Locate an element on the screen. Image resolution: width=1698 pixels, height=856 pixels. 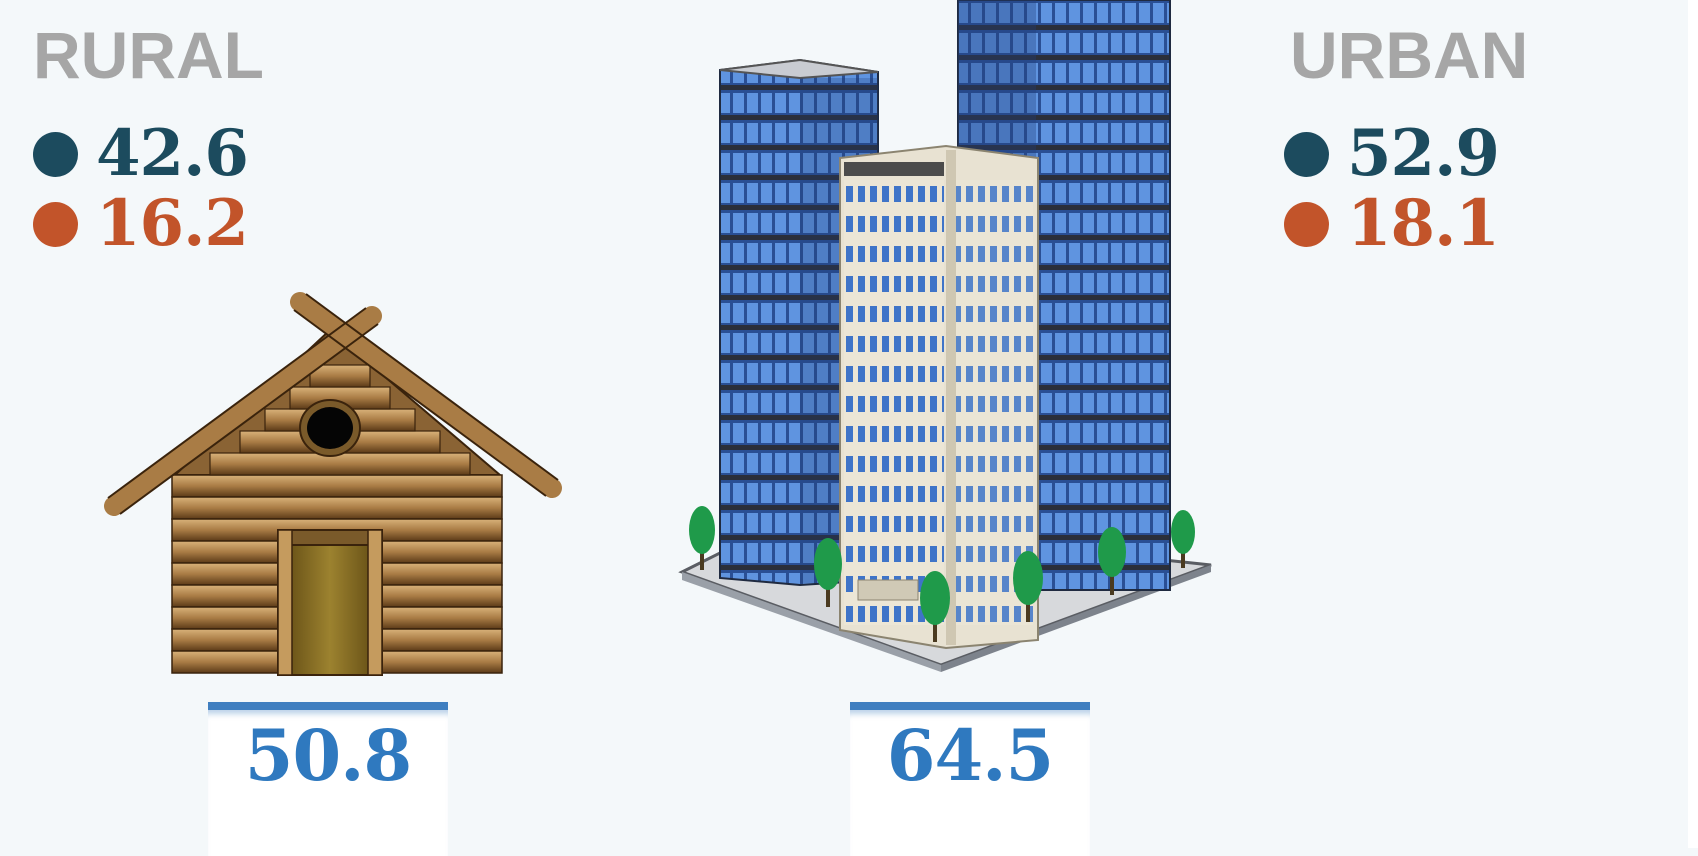
urban-total-box: 64.5 is located at coordinates (970, 779).